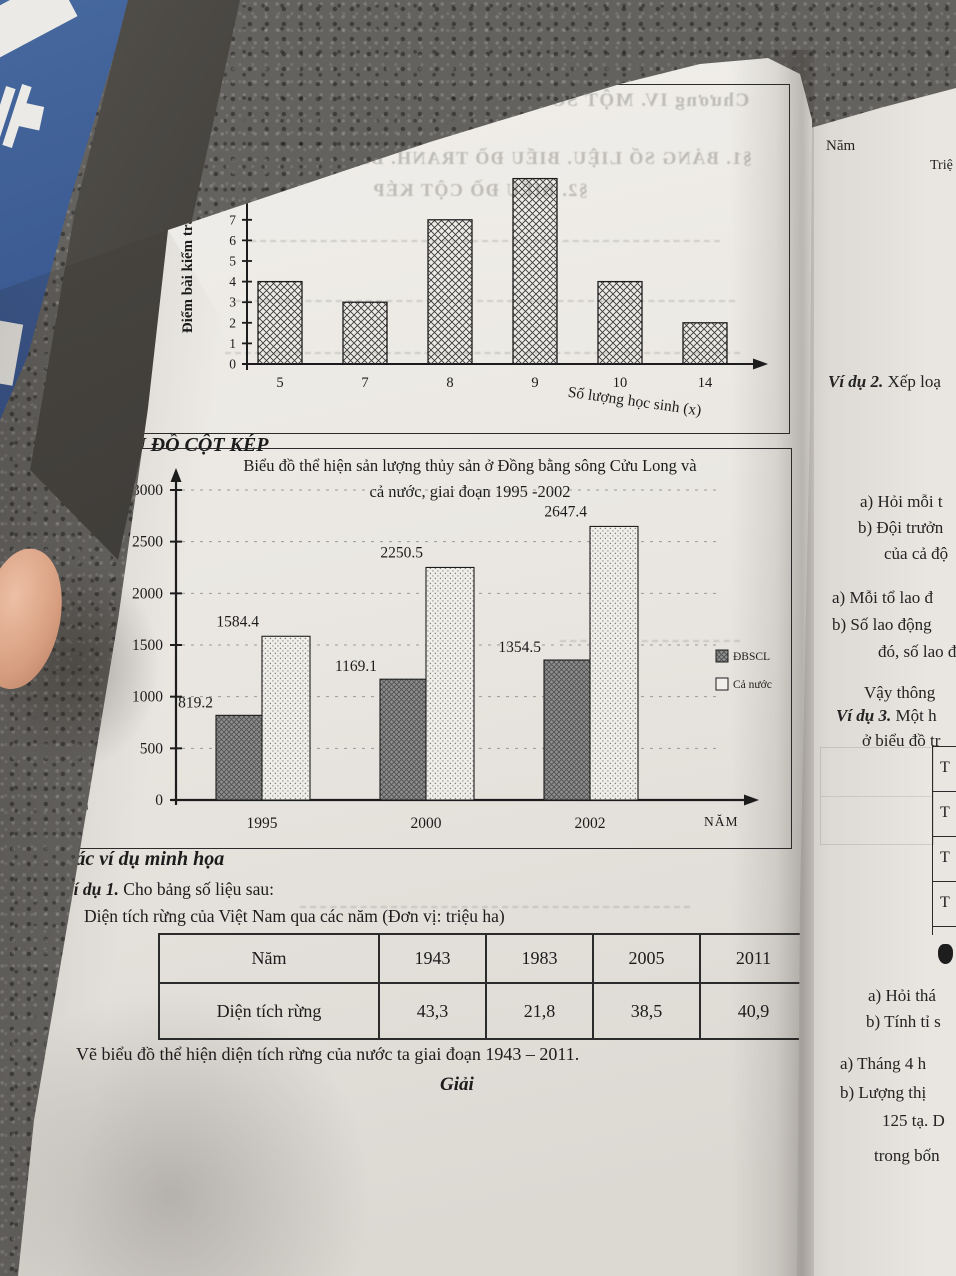  Describe the element at coordinates (945, 954) in the screenshot. I see `clipped-glyph` at that location.